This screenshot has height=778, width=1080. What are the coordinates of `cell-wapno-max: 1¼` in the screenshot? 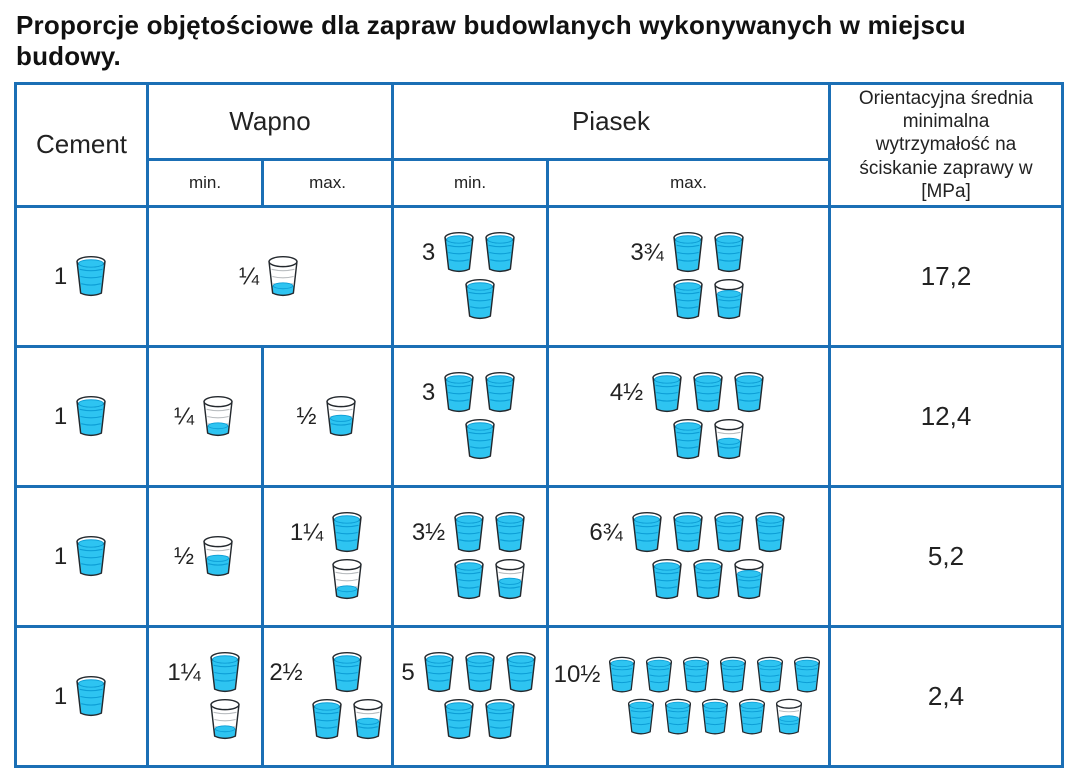 It's located at (327, 556).